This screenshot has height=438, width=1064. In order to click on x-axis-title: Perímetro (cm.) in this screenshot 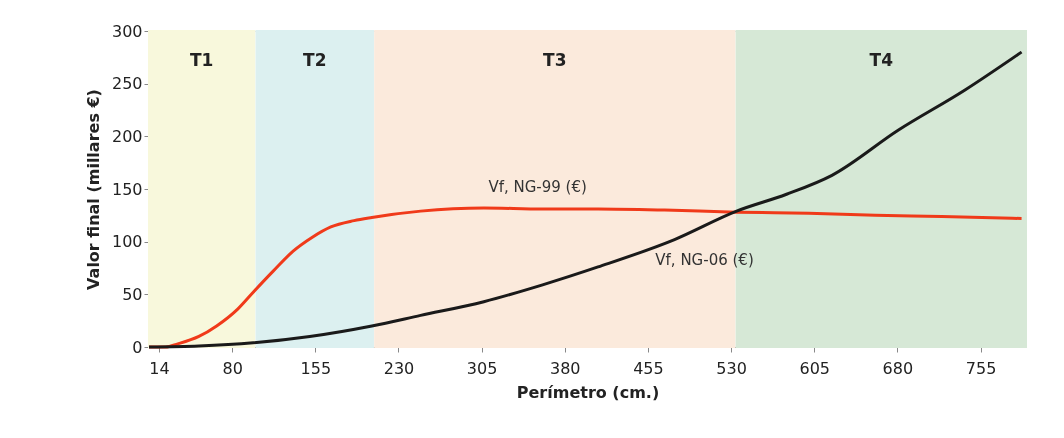, I will do `click(588, 392)`.